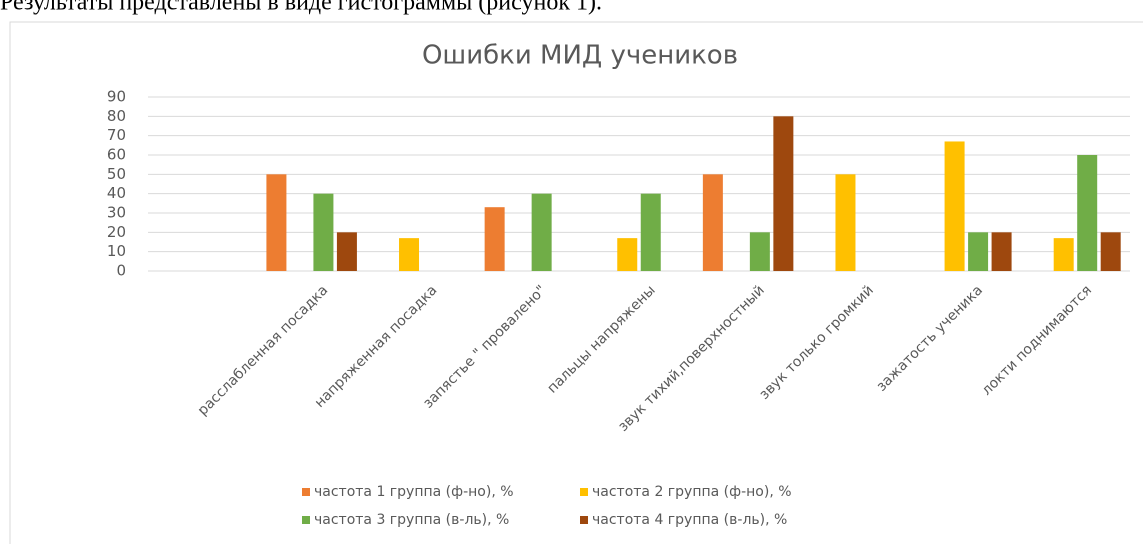  I want to click on x-tick-label: локти поднимаются, so click(1037, 340).